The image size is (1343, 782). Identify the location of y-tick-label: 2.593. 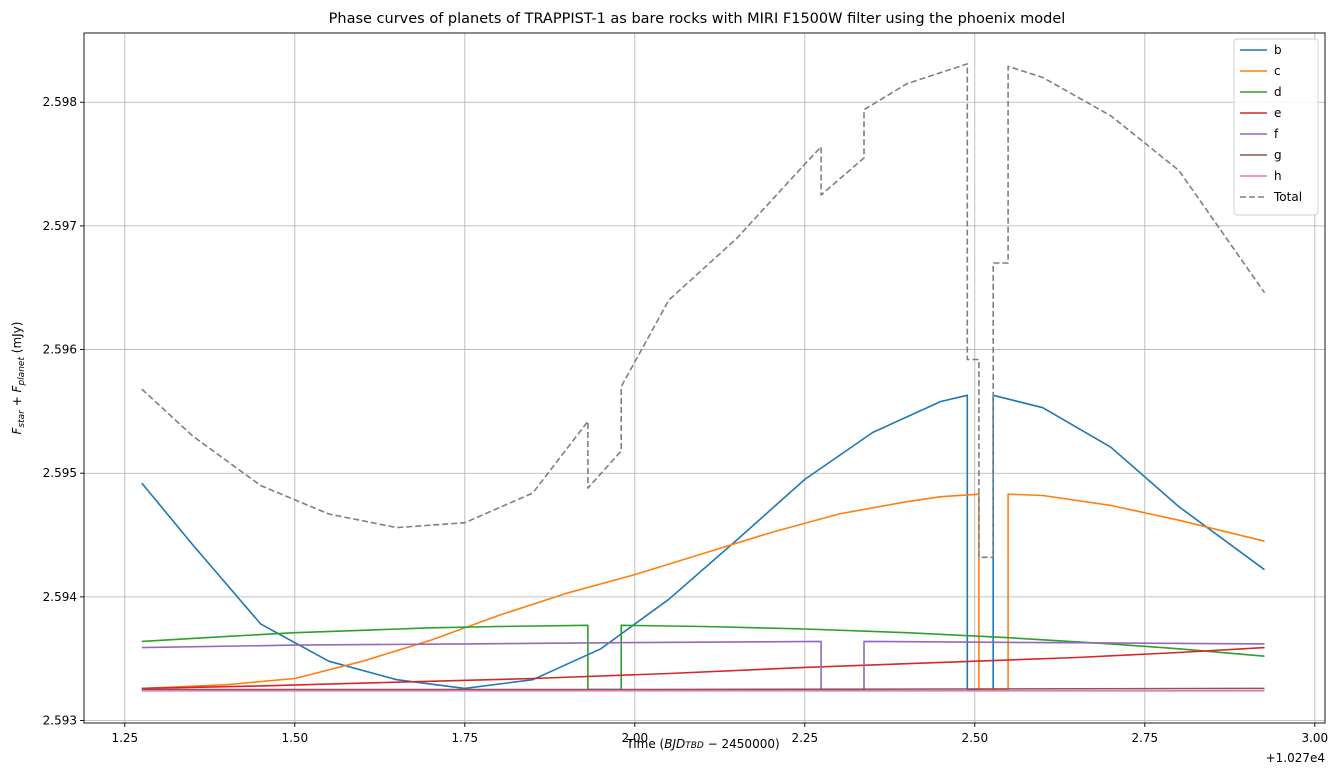
(60, 721).